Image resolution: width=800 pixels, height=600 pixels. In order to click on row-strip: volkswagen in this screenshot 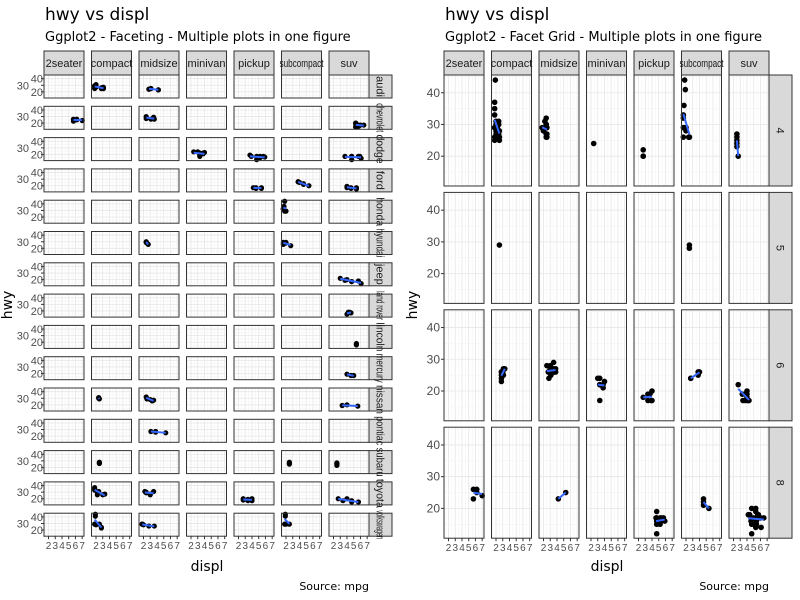, I will do `click(380, 524)`.